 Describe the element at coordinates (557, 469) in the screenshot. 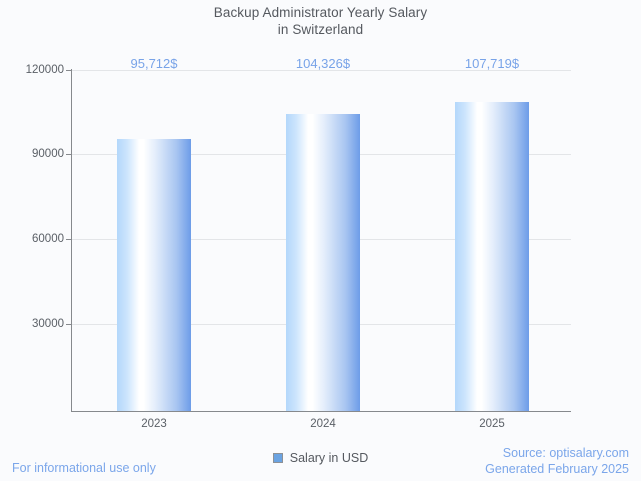

I see `footer-generated-date: Generated February 2025` at that location.